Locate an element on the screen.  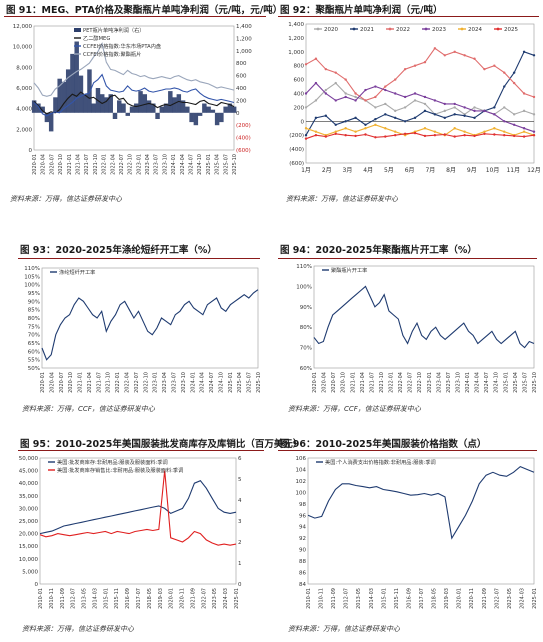
tick-label: 2023-04 is located at coordinates (439, 382).